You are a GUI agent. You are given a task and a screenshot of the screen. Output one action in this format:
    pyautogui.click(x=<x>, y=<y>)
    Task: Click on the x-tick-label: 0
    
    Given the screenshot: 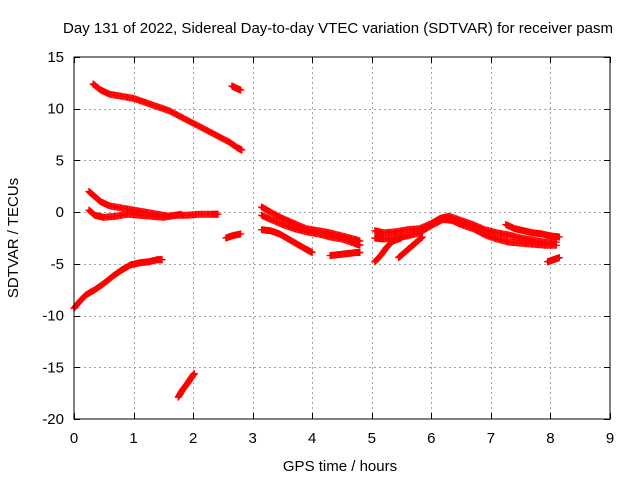 What is the action you would take?
    pyautogui.click(x=74, y=438)
    